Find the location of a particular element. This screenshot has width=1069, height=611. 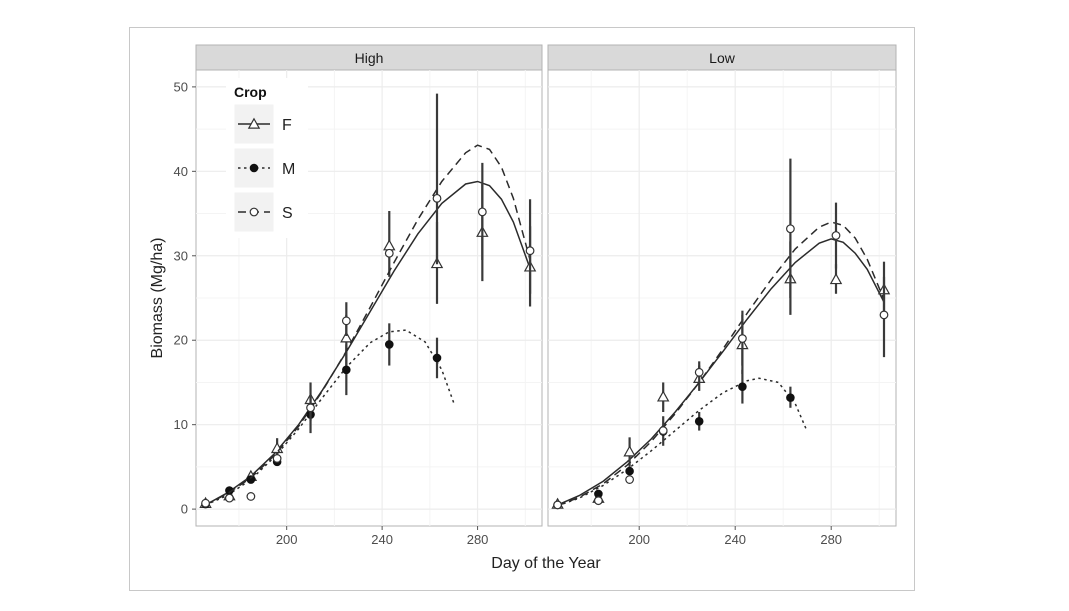

legend-label-M: M is located at coordinates (288, 169).